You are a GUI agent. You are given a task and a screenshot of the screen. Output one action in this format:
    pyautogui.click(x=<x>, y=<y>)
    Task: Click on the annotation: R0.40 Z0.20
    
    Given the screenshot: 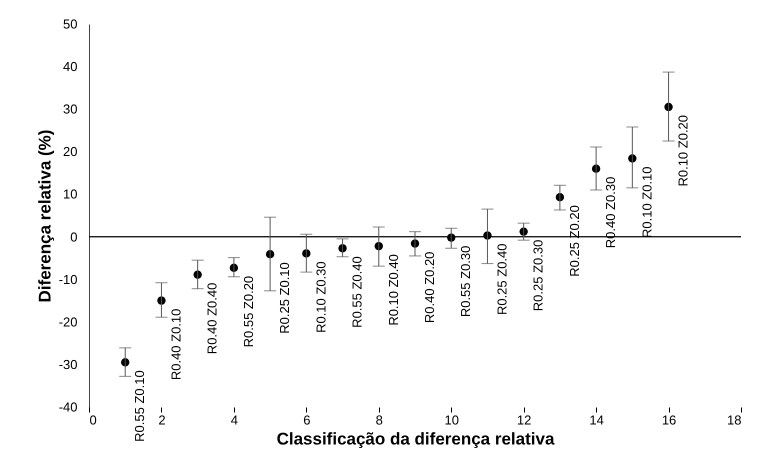 What is the action you would take?
    pyautogui.click(x=429, y=288)
    